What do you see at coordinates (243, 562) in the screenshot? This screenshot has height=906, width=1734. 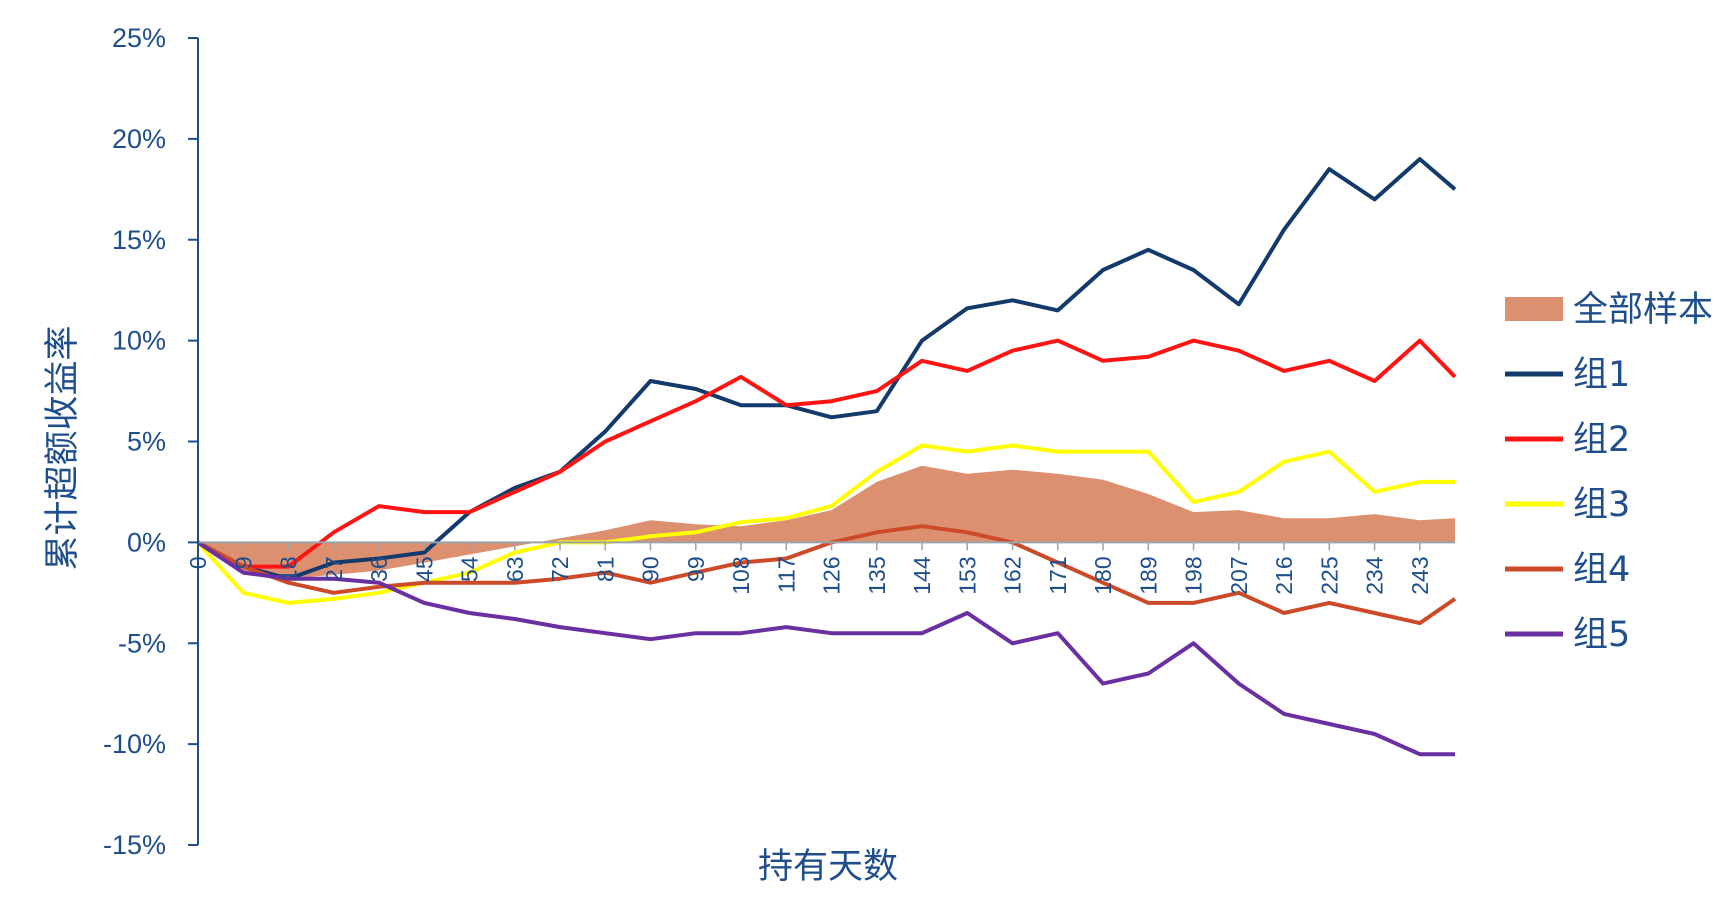 I see `x-tick-label: 9` at bounding box center [243, 562].